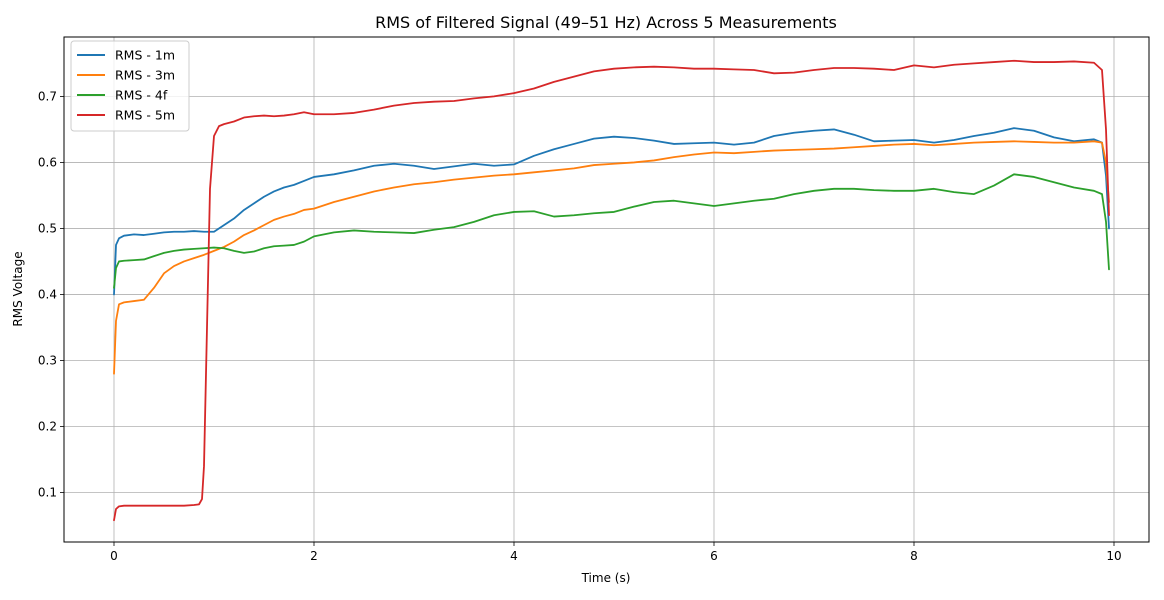  I want to click on y-axis-ticks: 0.1 0.2 0.3 0.4 0.5 0.6 0.7, so click(51, 294).